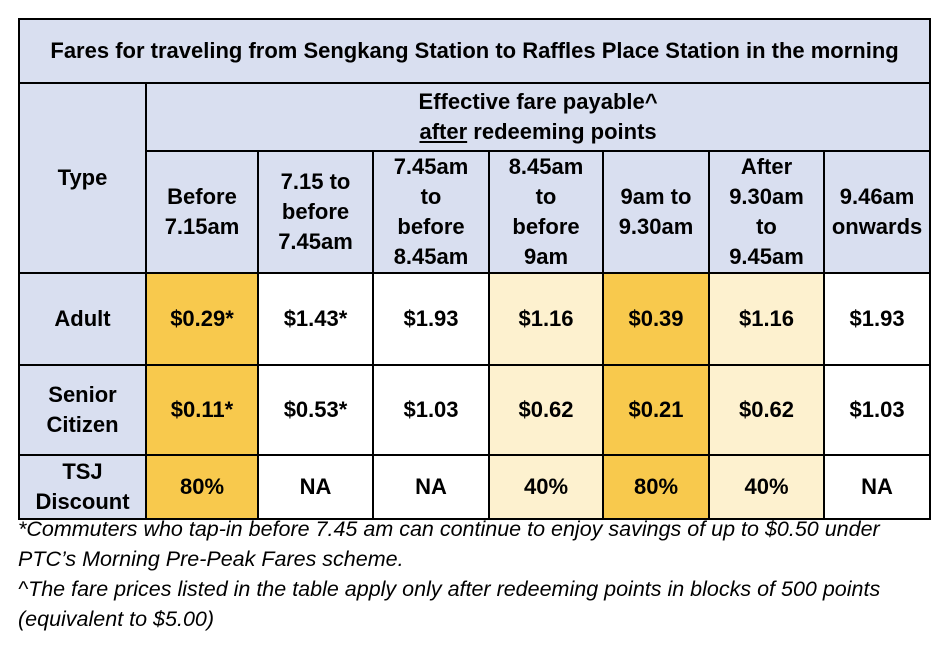  Describe the element at coordinates (443, 131) in the screenshot. I see `after-underlined-word: after` at that location.